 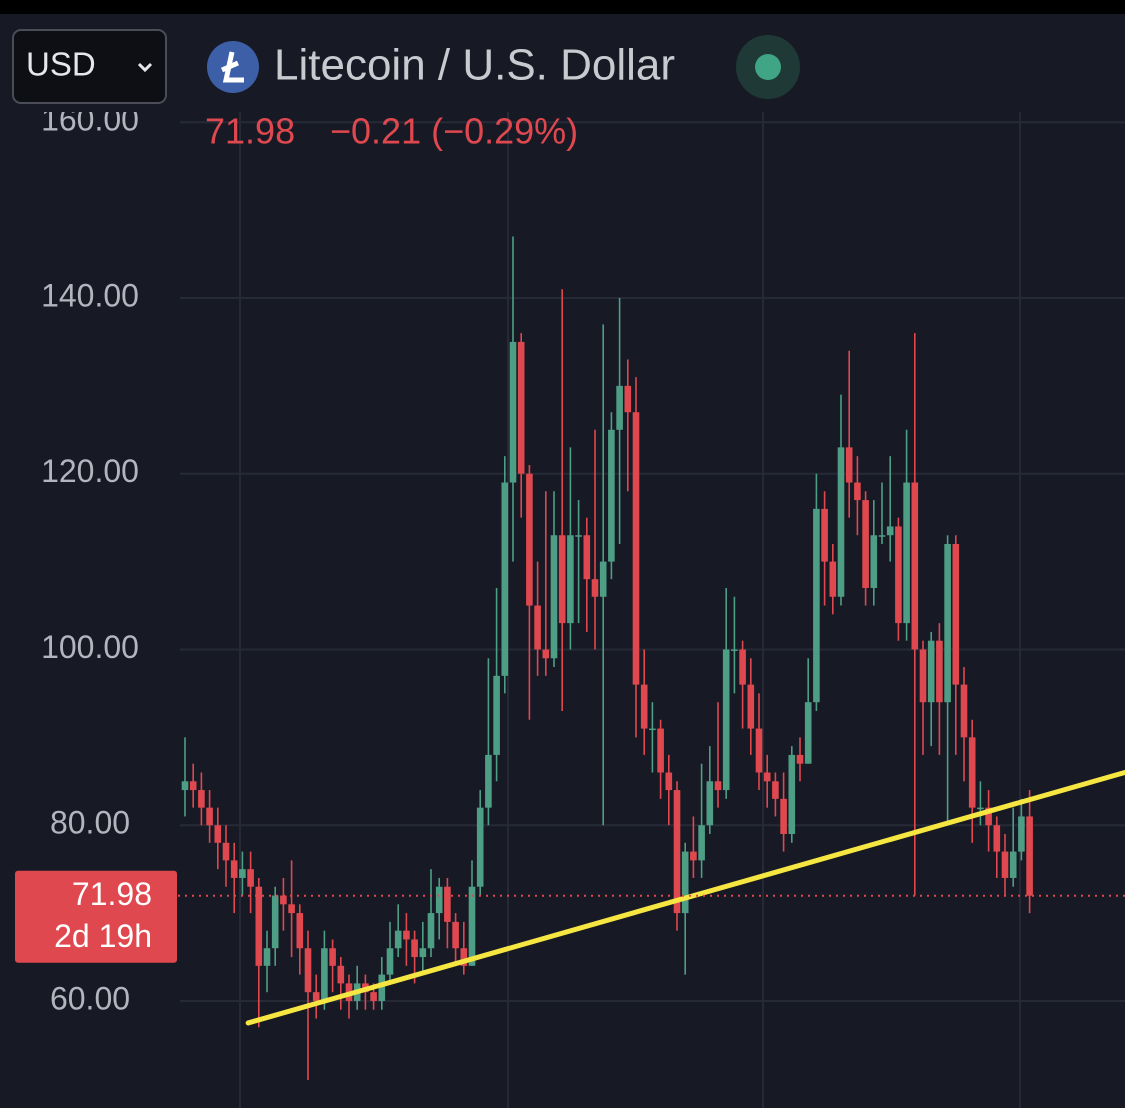 What do you see at coordinates (232, 67) in the screenshot?
I see `coin-glyph` at bounding box center [232, 67].